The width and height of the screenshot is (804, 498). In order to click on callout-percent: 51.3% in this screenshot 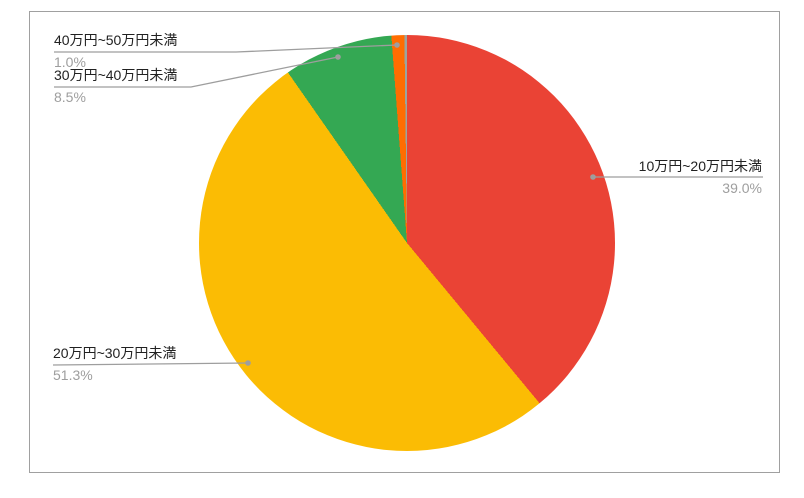, I will do `click(73, 375)`.